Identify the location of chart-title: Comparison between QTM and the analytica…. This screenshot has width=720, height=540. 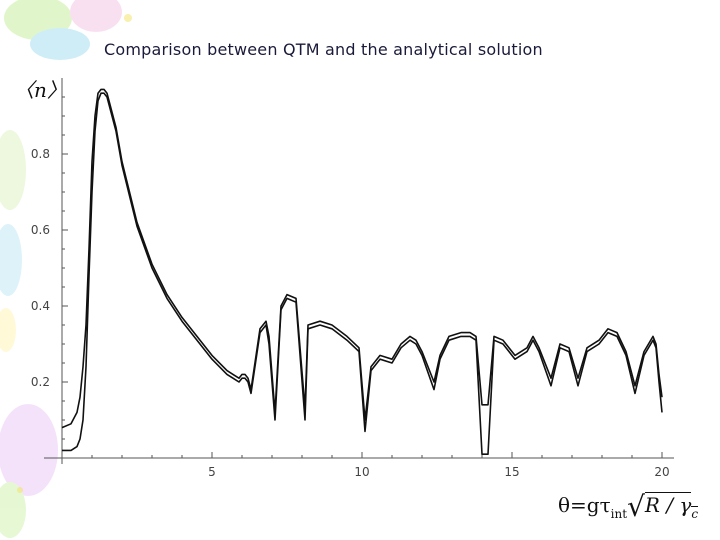
(323, 49).